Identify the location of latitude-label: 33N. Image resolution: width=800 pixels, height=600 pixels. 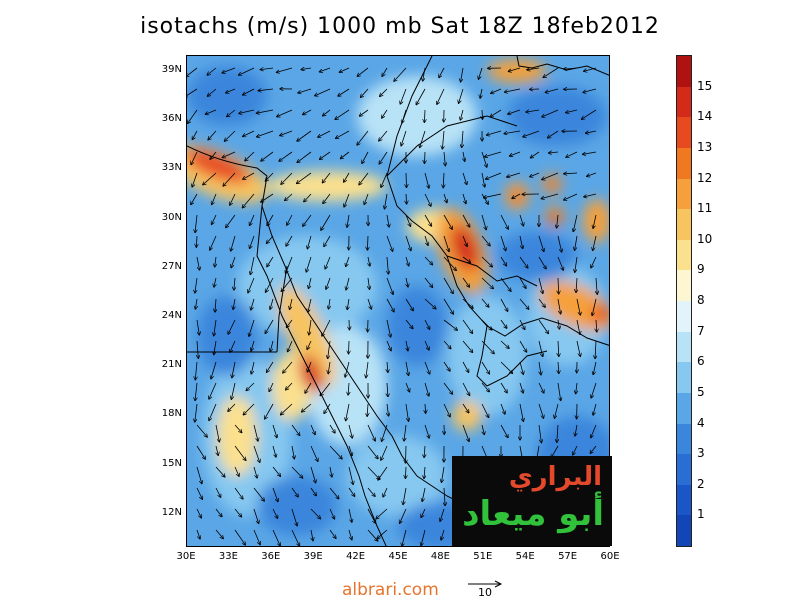
(171, 168).